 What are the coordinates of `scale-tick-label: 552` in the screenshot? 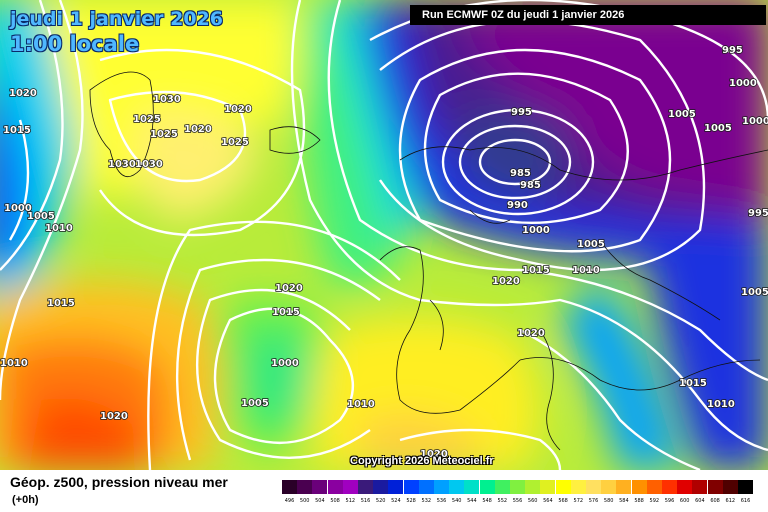 It's located at (502, 501).